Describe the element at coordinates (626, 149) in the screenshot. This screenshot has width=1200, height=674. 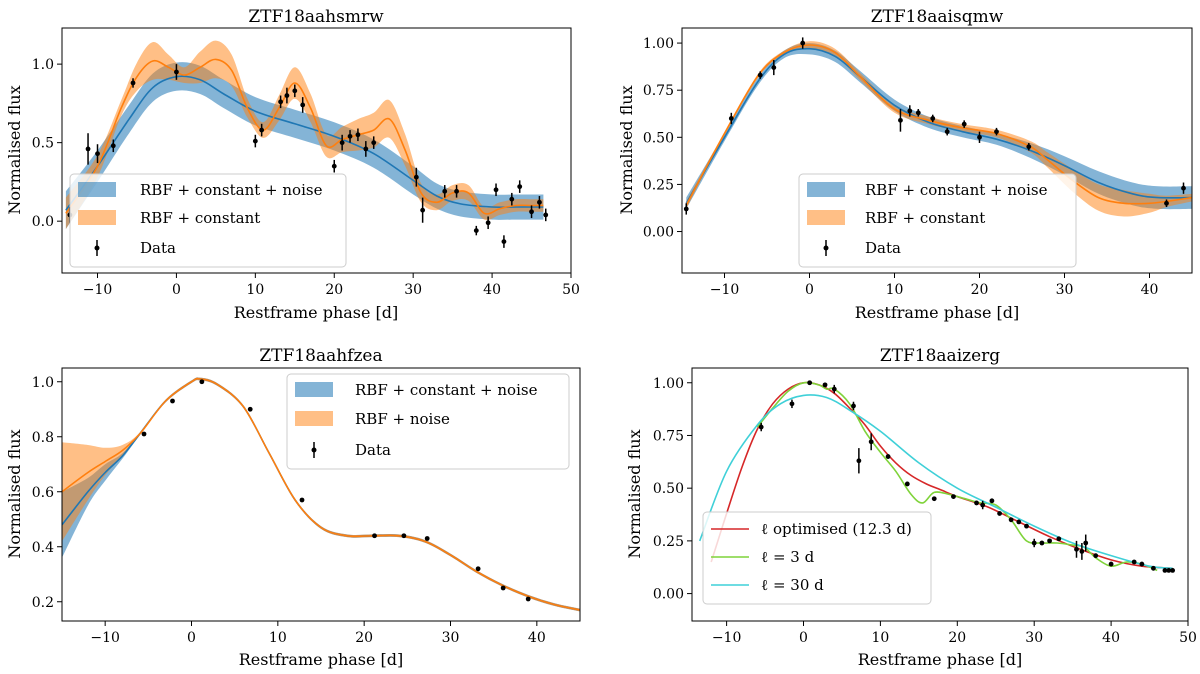
I see `panel-2-y-label: Normalised flux` at that location.